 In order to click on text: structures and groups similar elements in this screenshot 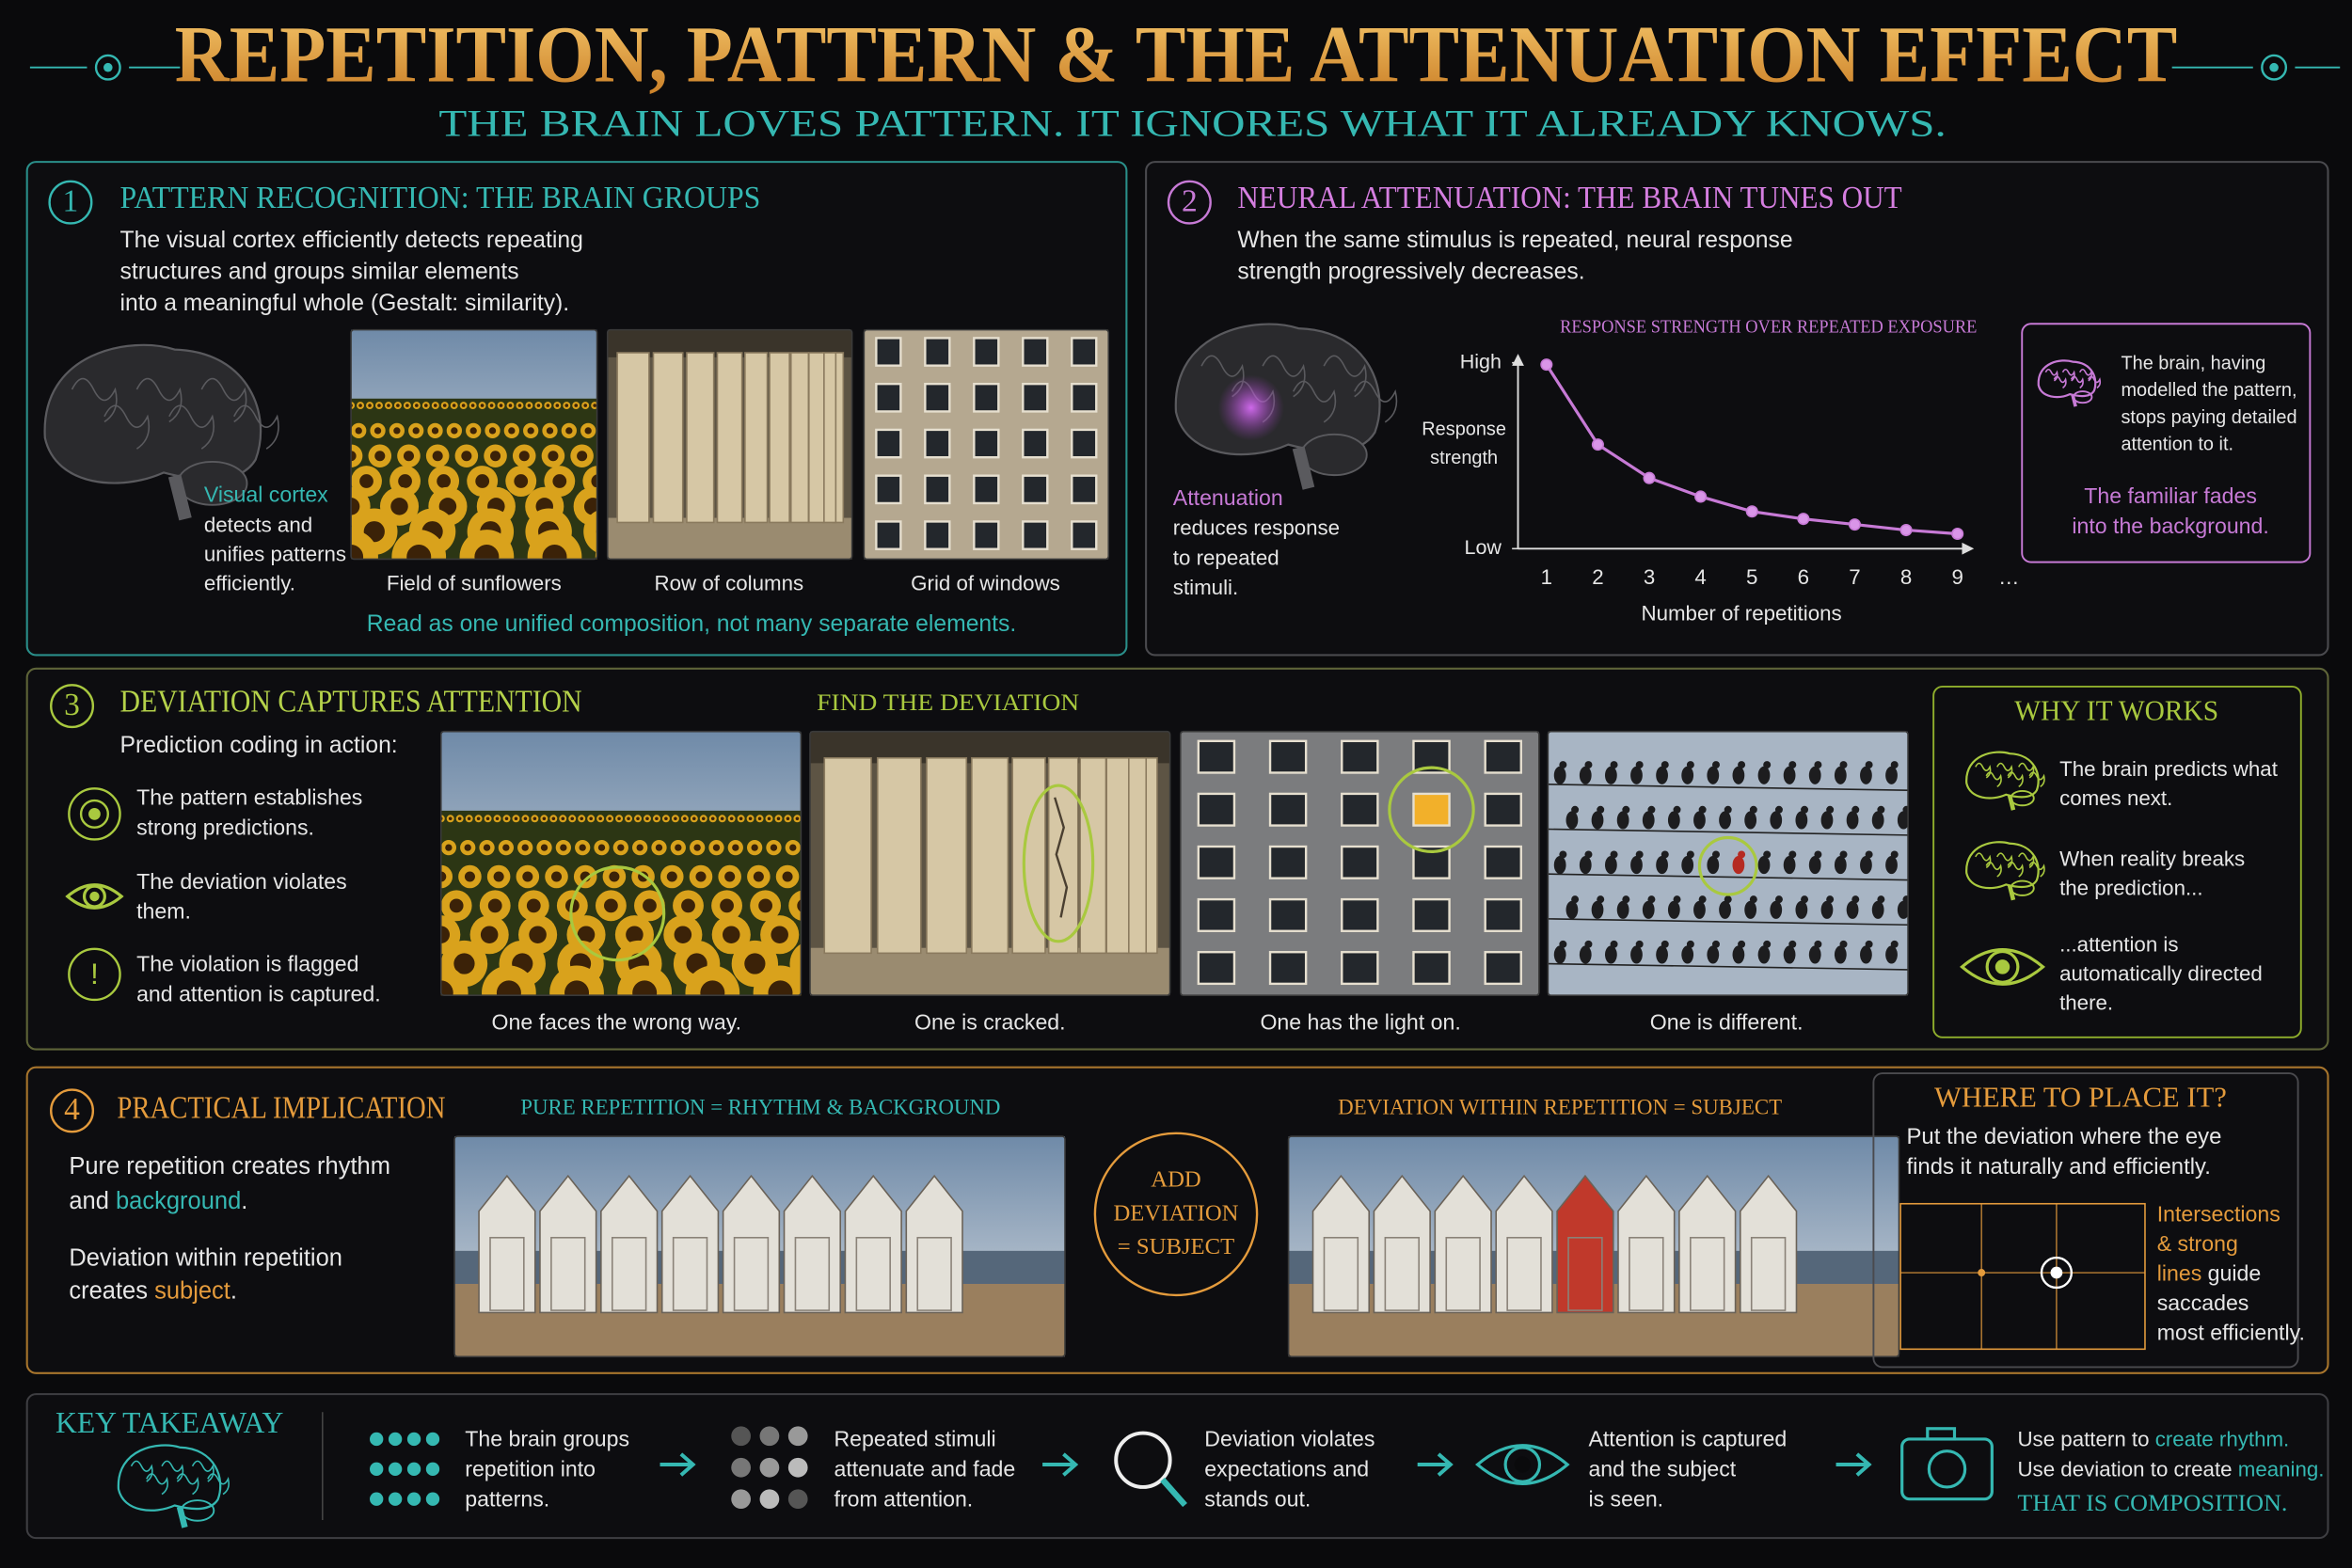, I will do `click(319, 272)`.